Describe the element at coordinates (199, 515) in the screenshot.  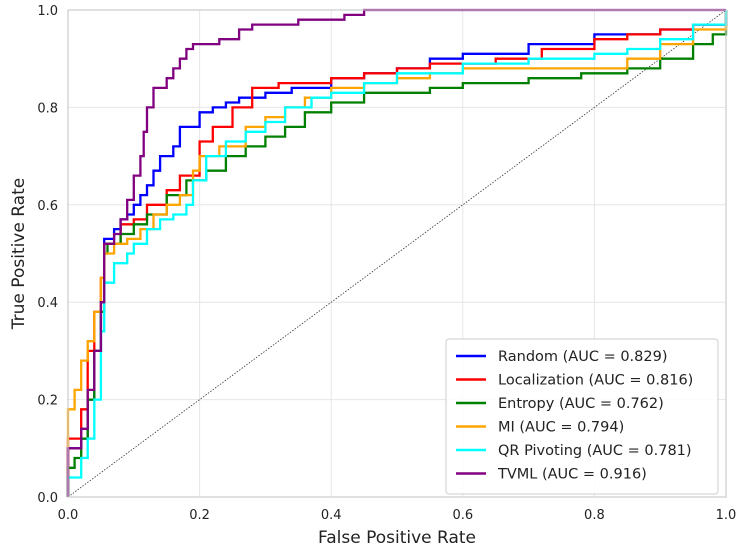
I see `x-tick-label: 0.2` at that location.